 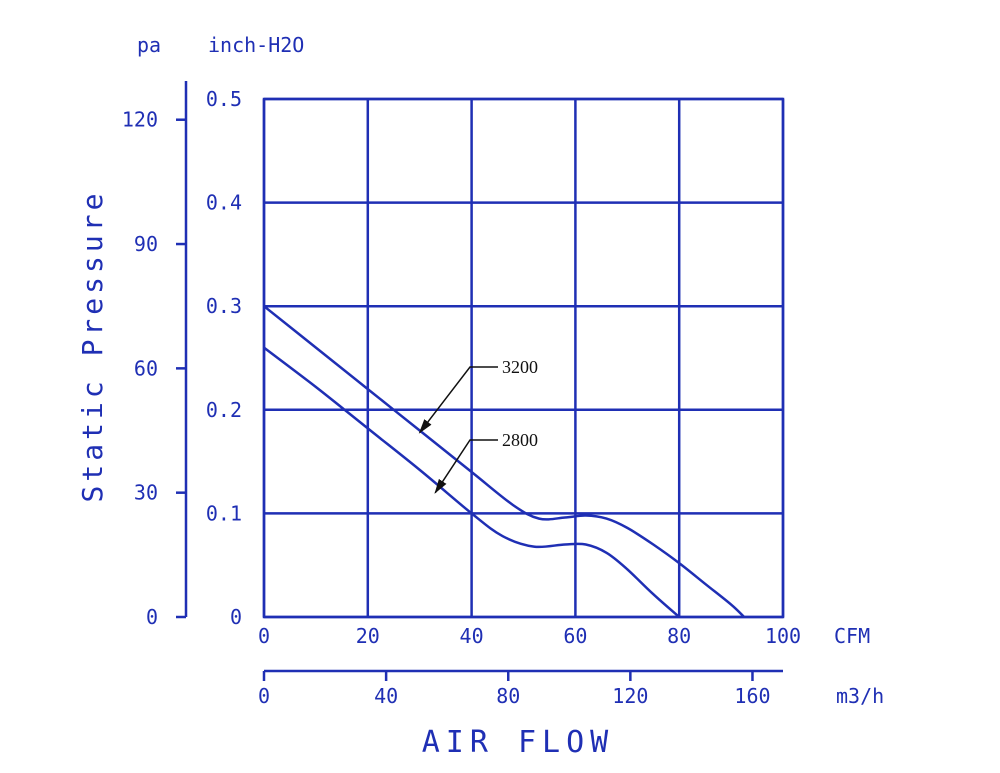 I want to click on y-tick-label-inch: 0.3, so click(x=224, y=306).